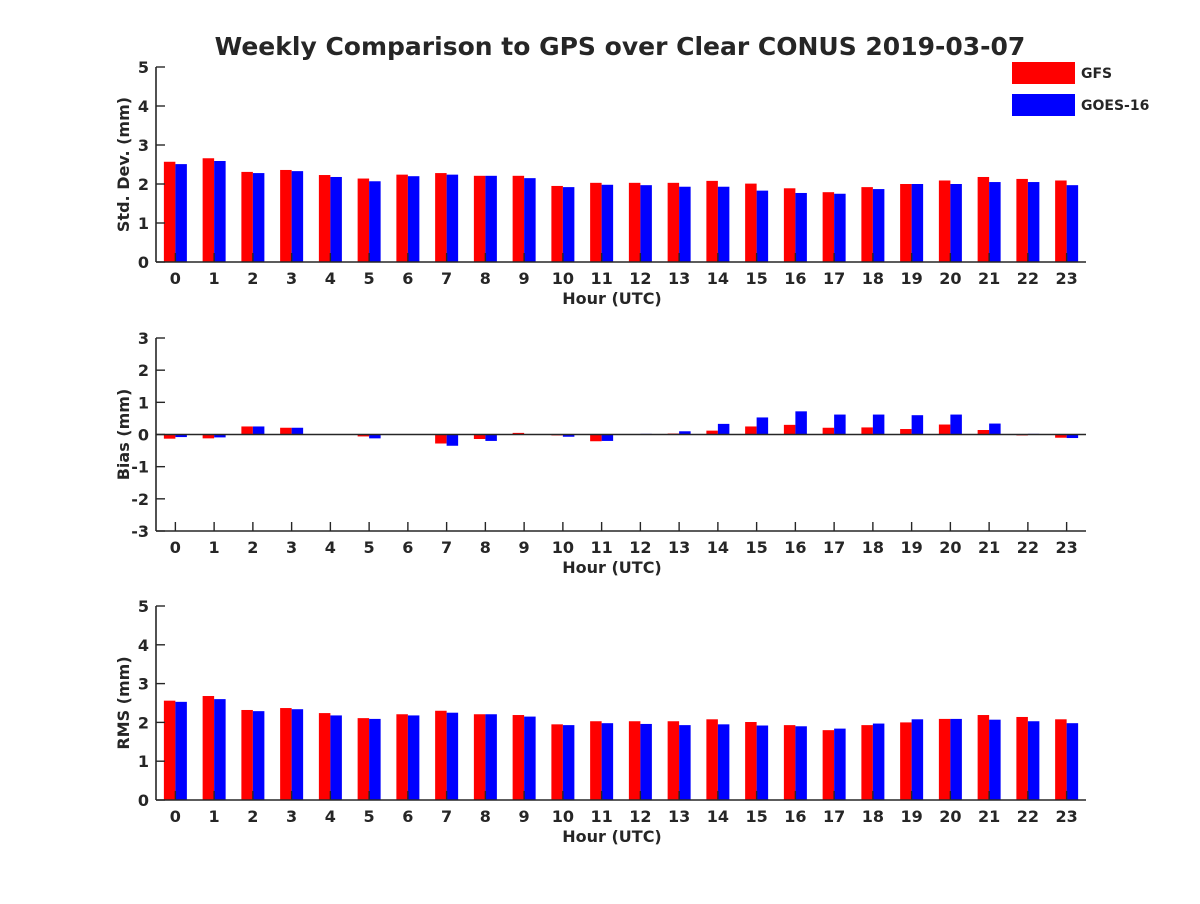 The width and height of the screenshot is (1200, 904). Describe the element at coordinates (291, 547) in the screenshot. I see `x-tick-label: 3` at that location.